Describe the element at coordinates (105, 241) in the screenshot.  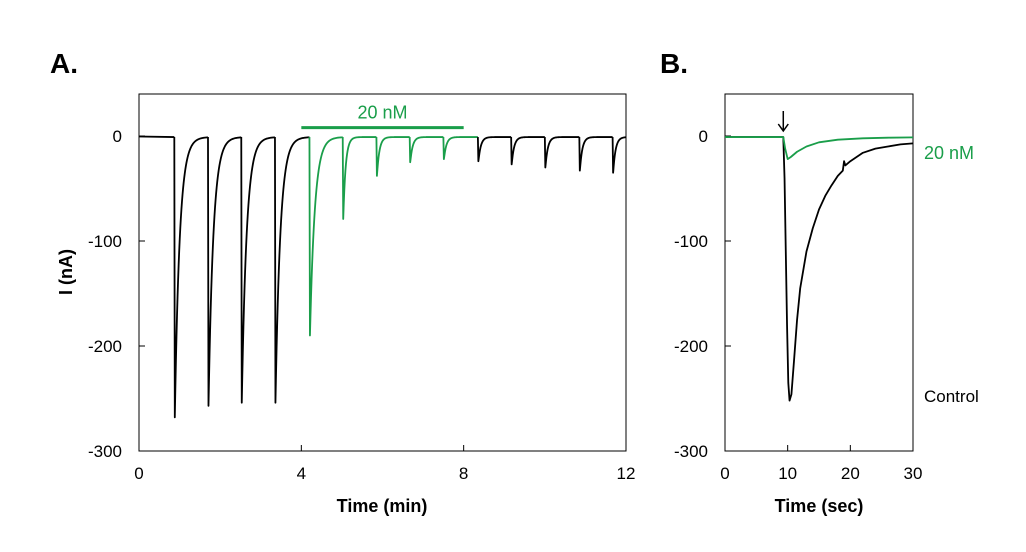
I see `panel-a-y-tick-label: -100` at that location.